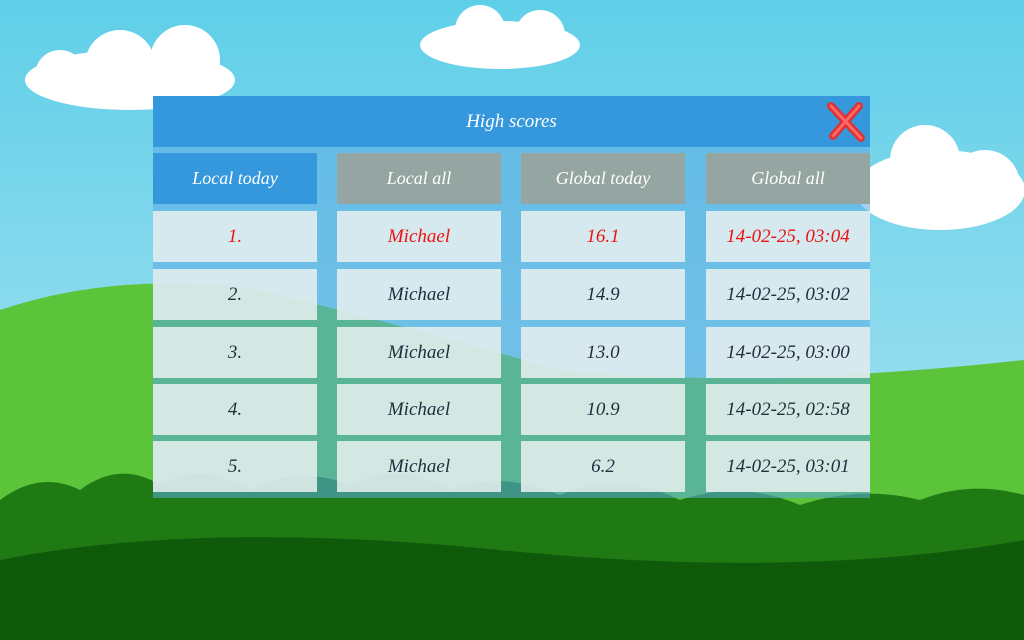 The image size is (1024, 640). What do you see at coordinates (788, 236) in the screenshot?
I see `date: 14-02-25, 03:04` at bounding box center [788, 236].